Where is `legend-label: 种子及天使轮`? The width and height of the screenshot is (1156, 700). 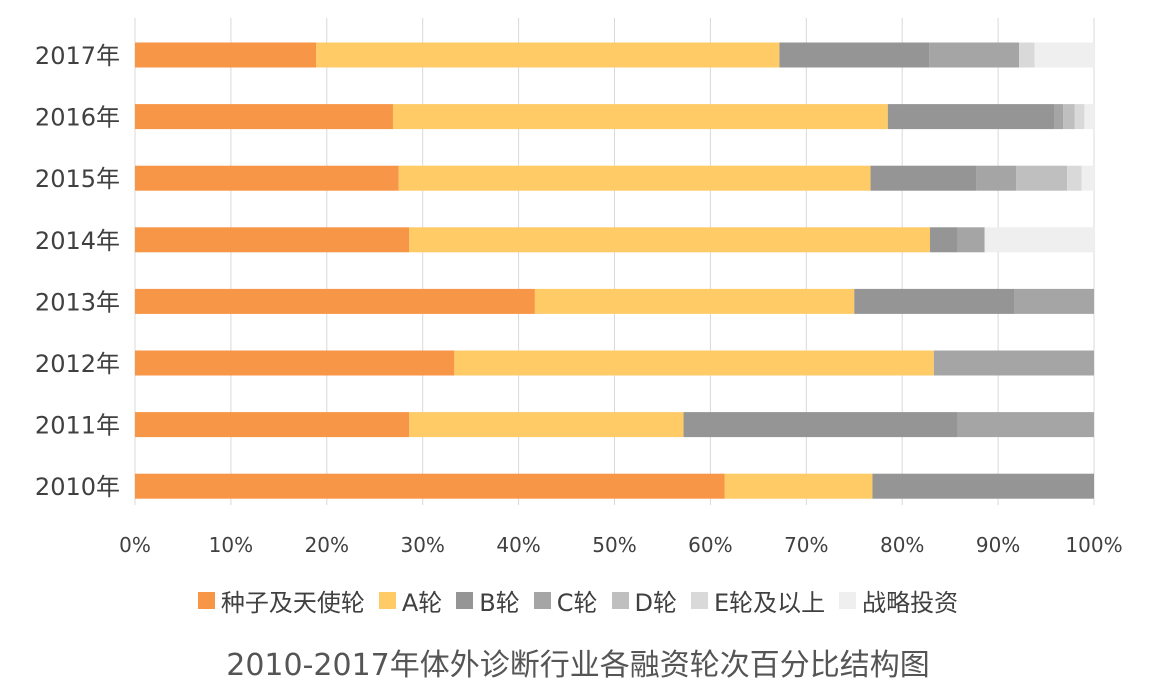 legend-label: 种子及天使轮 is located at coordinates (292, 602).